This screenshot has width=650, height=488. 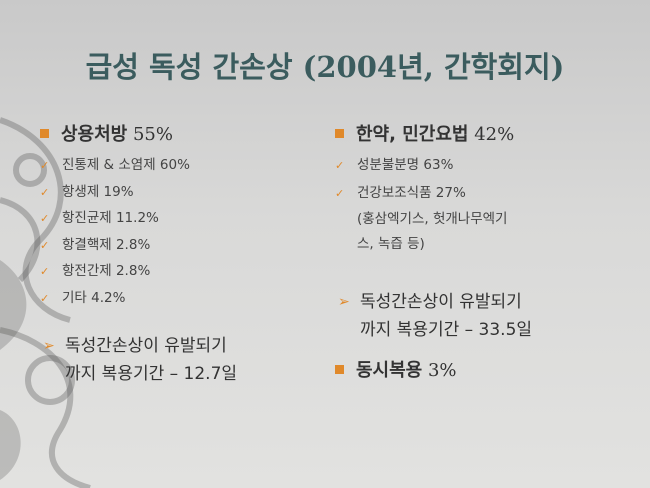 I want to click on detail-line: 스, 녹즙 등), so click(x=391, y=244).